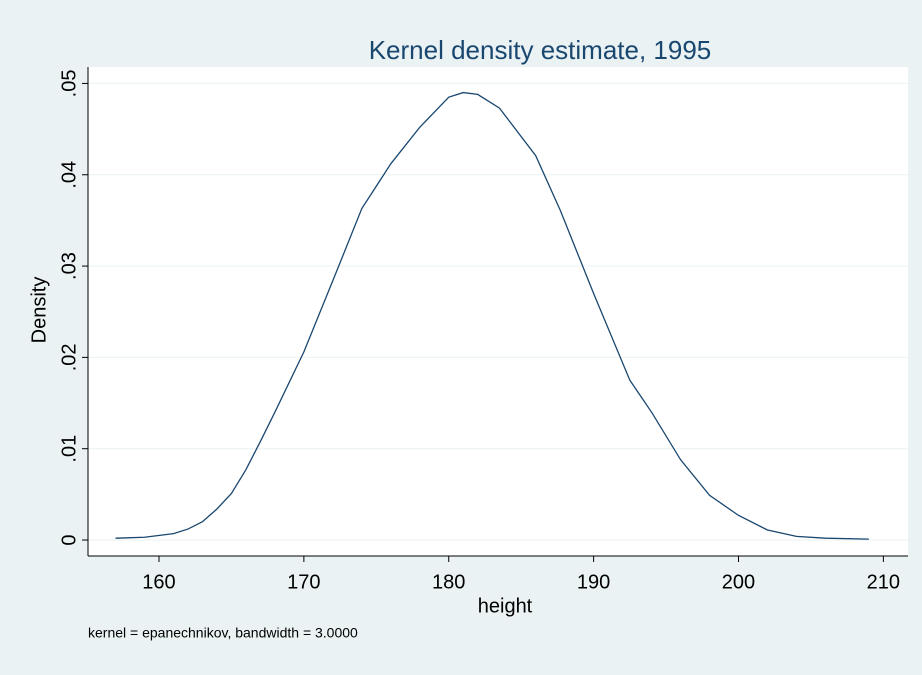  I want to click on y-tick-label: .03, so click(69, 266).